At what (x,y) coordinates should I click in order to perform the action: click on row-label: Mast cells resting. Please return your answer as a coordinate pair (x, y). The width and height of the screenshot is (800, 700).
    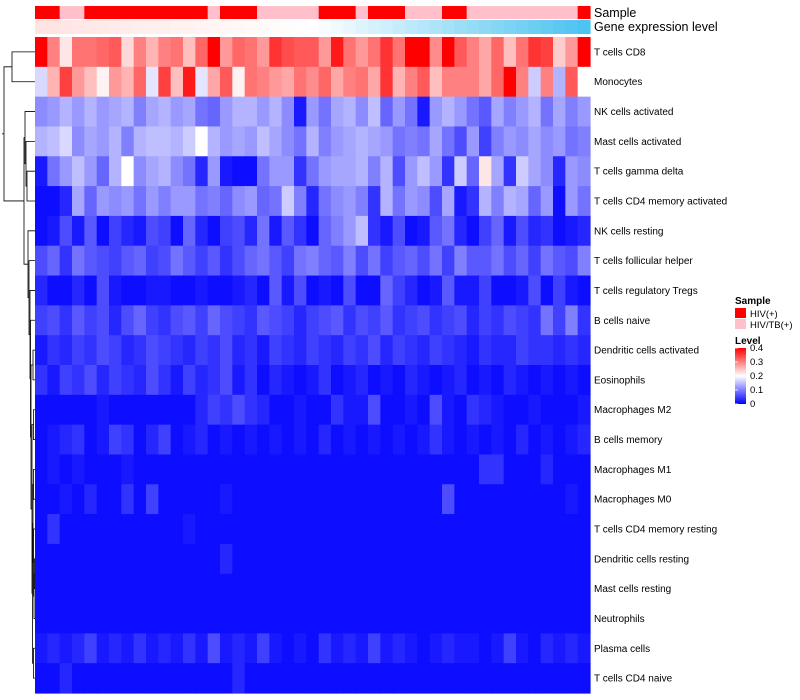
    Looking at the image, I should click on (632, 589).